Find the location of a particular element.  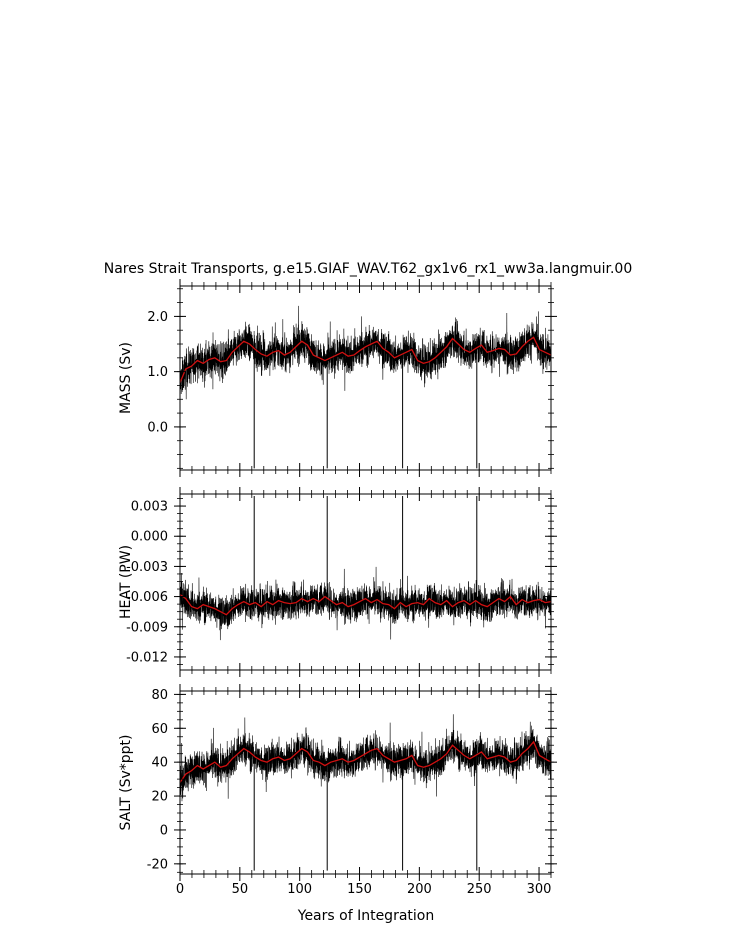

y-tick-label-2-3: -0.006 is located at coordinates (147, 597).